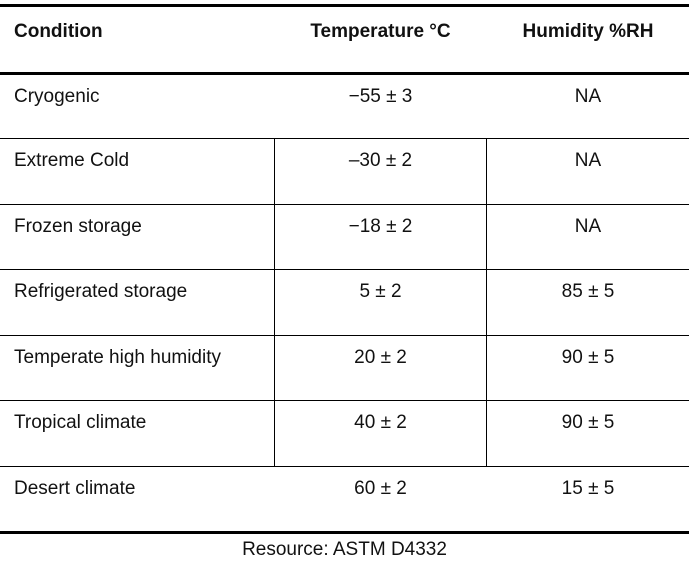 This screenshot has width=689, height=563. Describe the element at coordinates (380, 31) in the screenshot. I see `header-cell: Temperature °C` at that location.